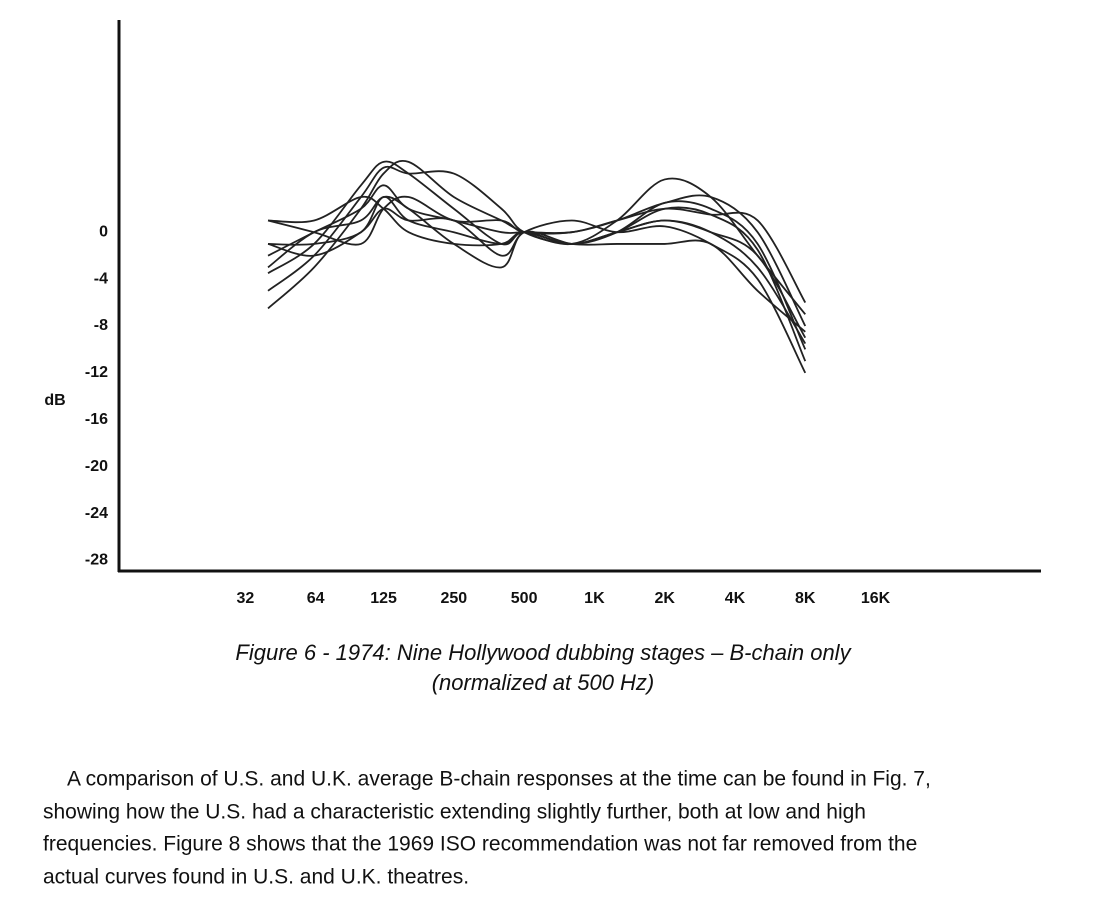 The width and height of the screenshot is (1094, 914). What do you see at coordinates (876, 598) in the screenshot?
I see `x-tick-label: 16K` at bounding box center [876, 598].